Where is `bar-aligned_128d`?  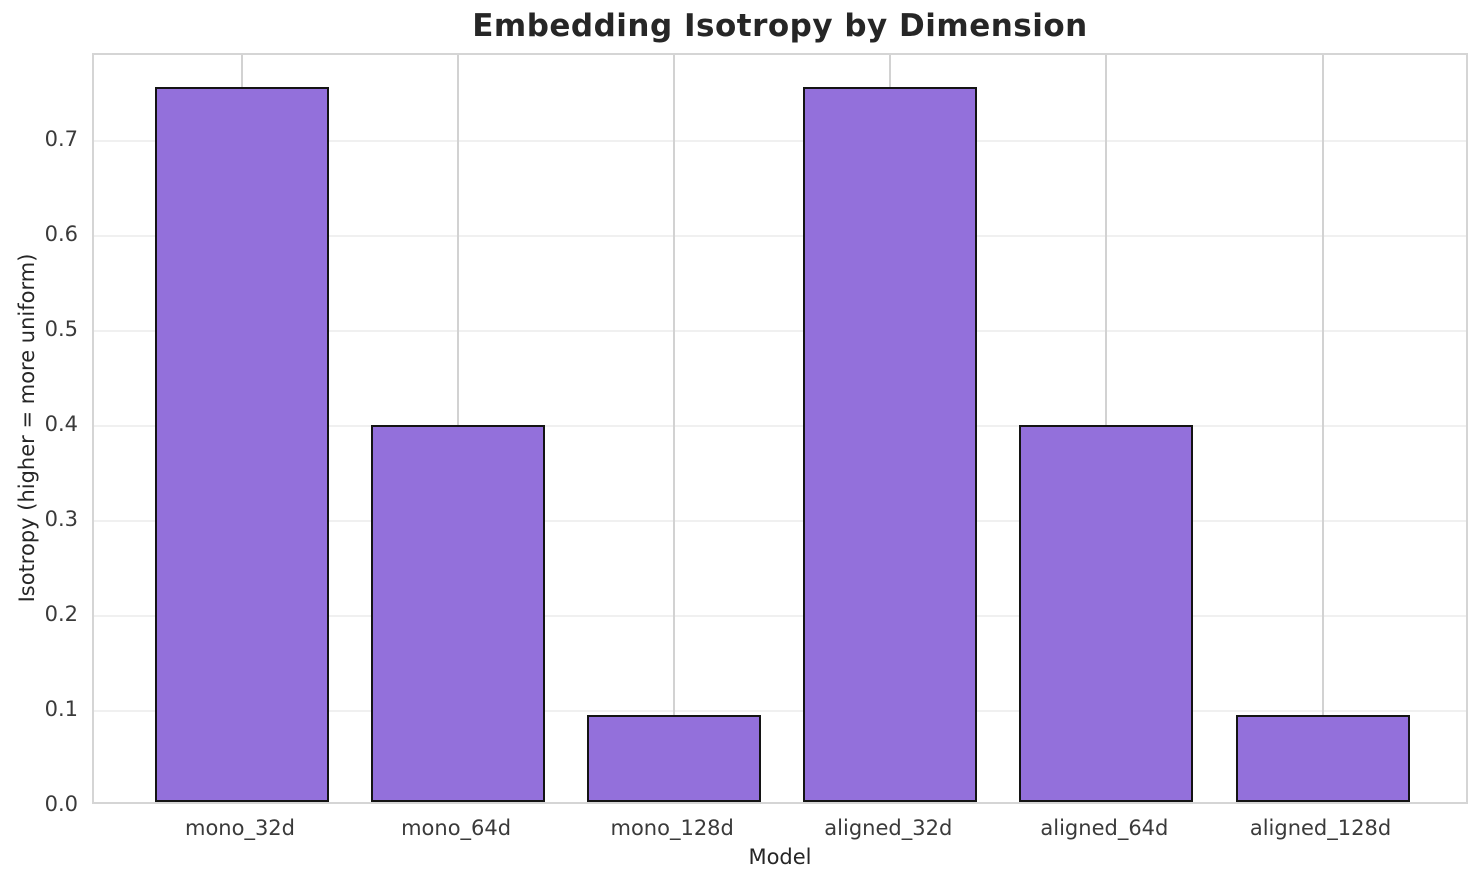 bar-aligned_128d is located at coordinates (1322, 758).